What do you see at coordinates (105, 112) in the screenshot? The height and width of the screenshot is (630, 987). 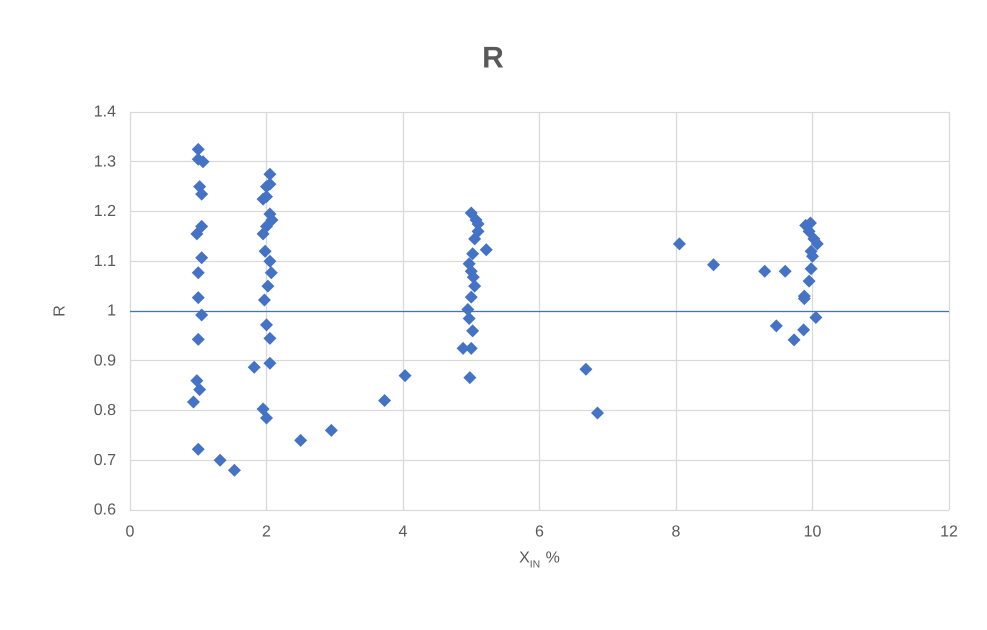 I see `y-tick-label: 1.4` at bounding box center [105, 112].